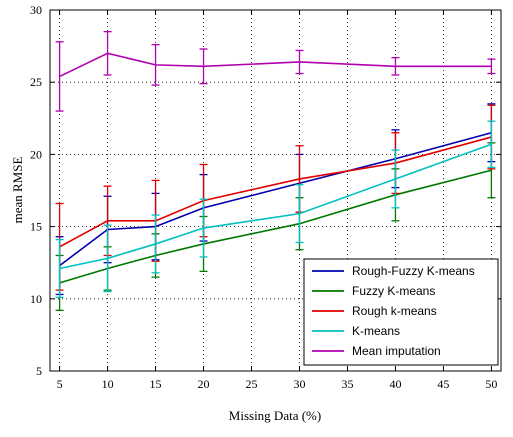 Image resolution: width=513 pixels, height=437 pixels. Describe the element at coordinates (413, 271) in the screenshot. I see `legend-label: Rough-Fuzzy K-means` at that location.